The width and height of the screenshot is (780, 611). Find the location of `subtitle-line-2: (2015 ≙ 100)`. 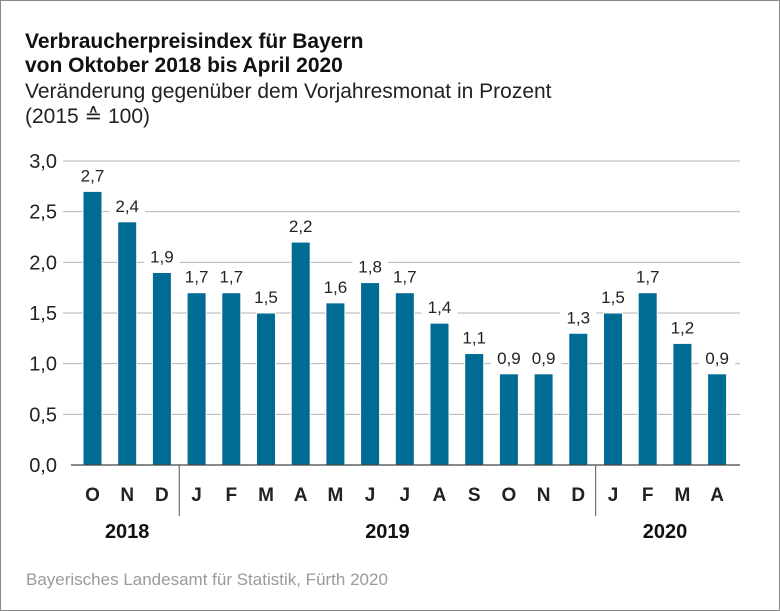

subtitle-line-2: (2015 ≙ 100) is located at coordinates (88, 116).